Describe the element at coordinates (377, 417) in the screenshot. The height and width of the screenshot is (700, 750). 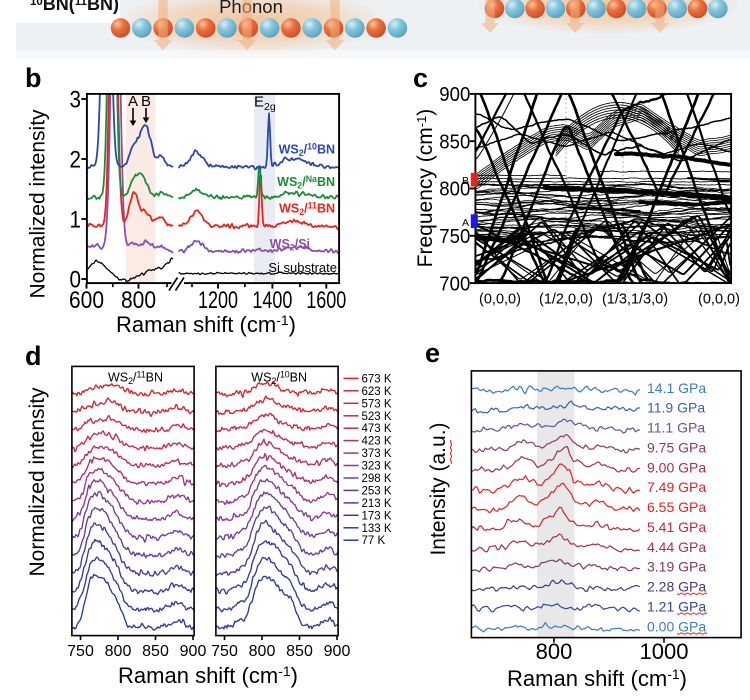
I see `svg-text: 523 K` at that location.